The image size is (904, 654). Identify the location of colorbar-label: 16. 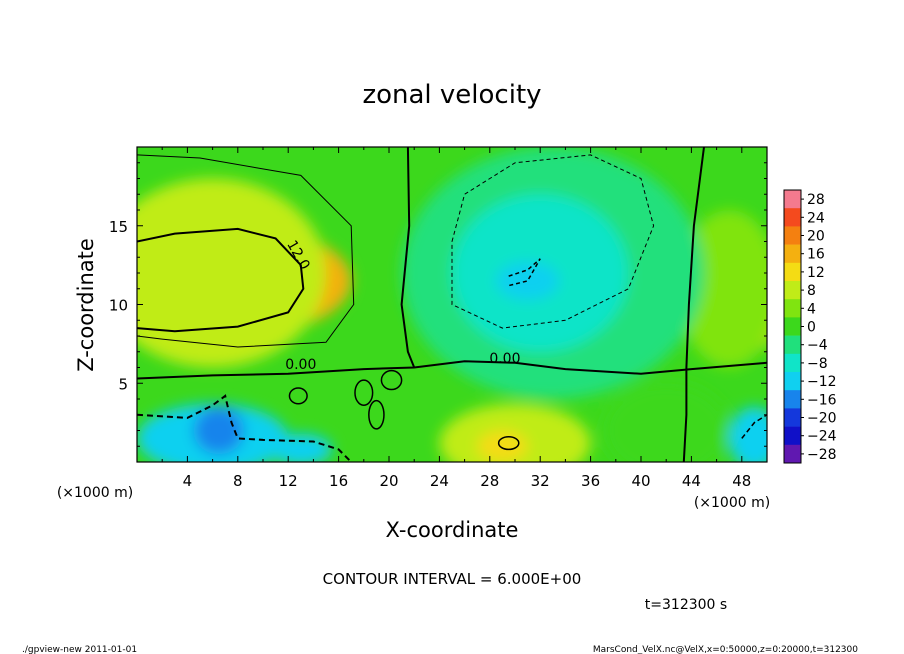
(816, 255).